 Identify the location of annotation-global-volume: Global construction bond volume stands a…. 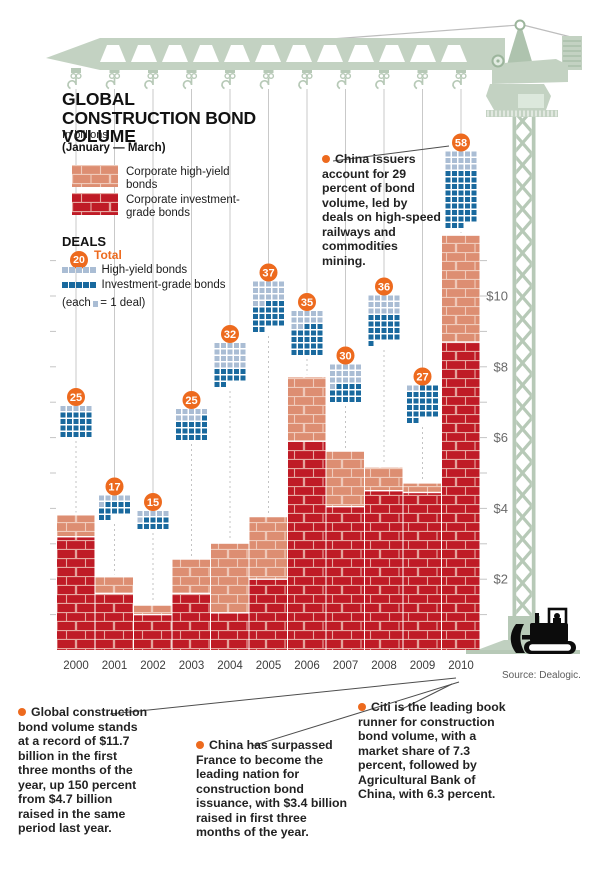
(84, 770).